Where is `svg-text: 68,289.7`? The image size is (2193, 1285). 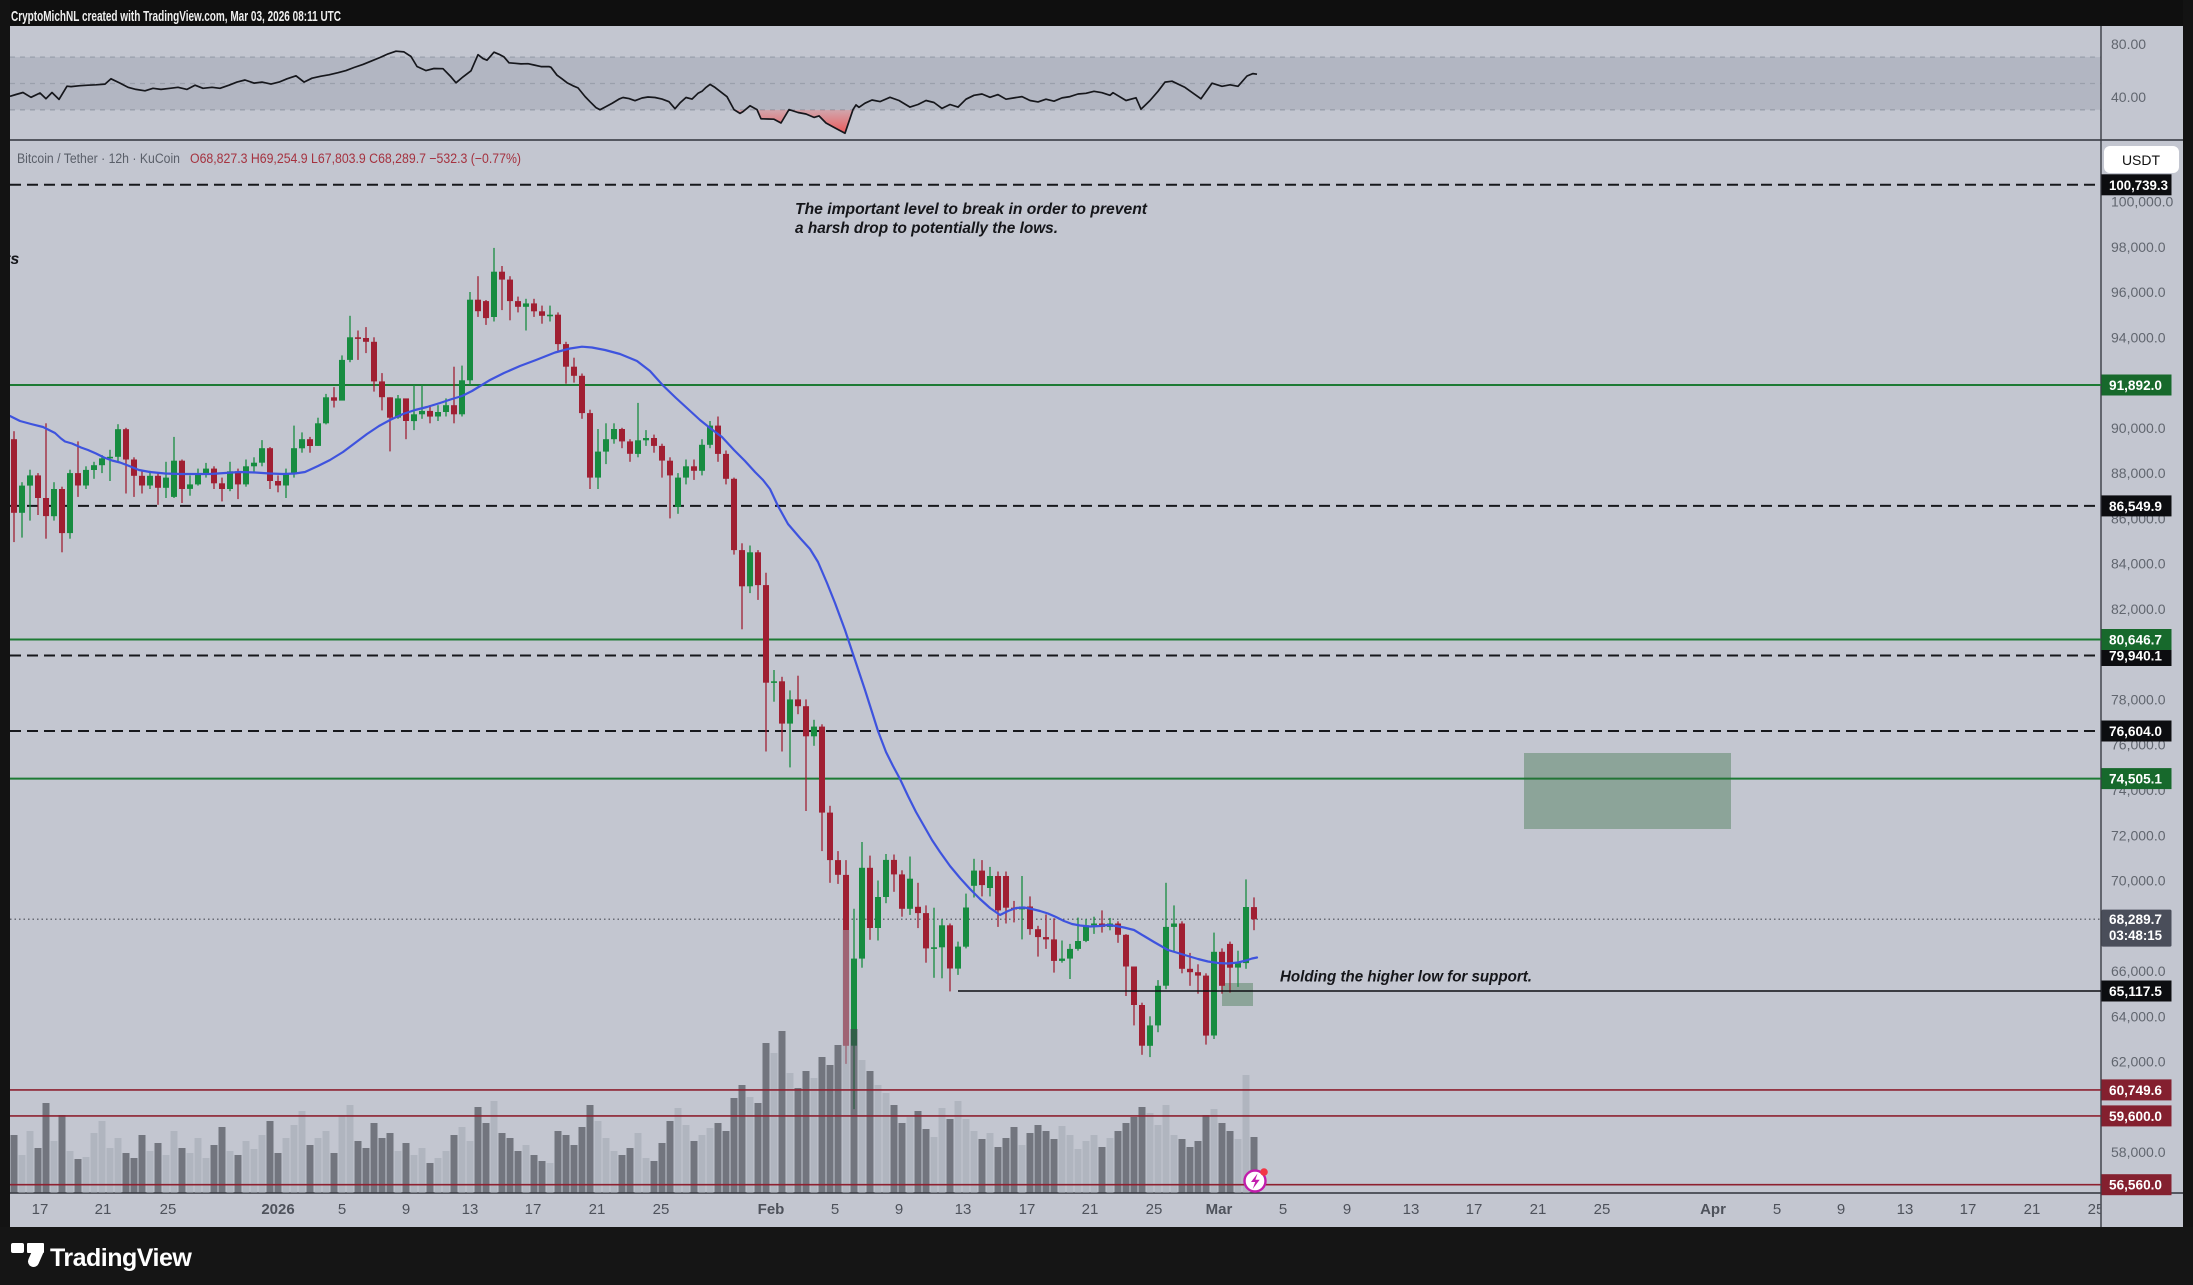
svg-text: 68,289.7 is located at coordinates (2135, 919).